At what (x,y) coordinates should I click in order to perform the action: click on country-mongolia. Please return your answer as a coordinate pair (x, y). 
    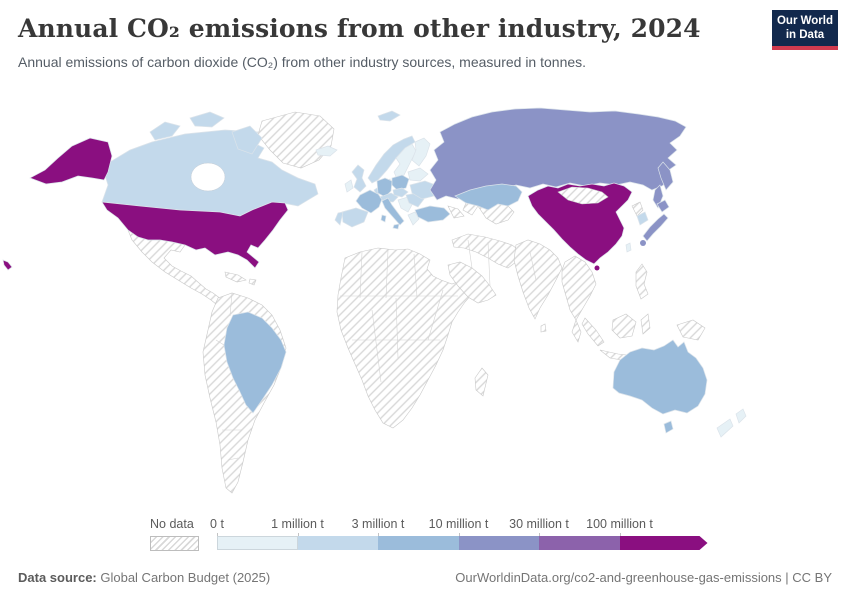
    Looking at the image, I should click on (583, 195).